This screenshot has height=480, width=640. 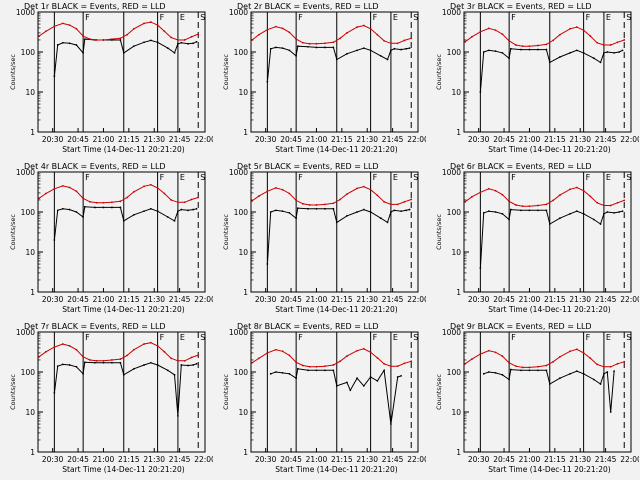 What do you see at coordinates (95, 6) in the screenshot?
I see `panel-title: Det 1r BLACK = Events, RED = LLD` at bounding box center [95, 6].